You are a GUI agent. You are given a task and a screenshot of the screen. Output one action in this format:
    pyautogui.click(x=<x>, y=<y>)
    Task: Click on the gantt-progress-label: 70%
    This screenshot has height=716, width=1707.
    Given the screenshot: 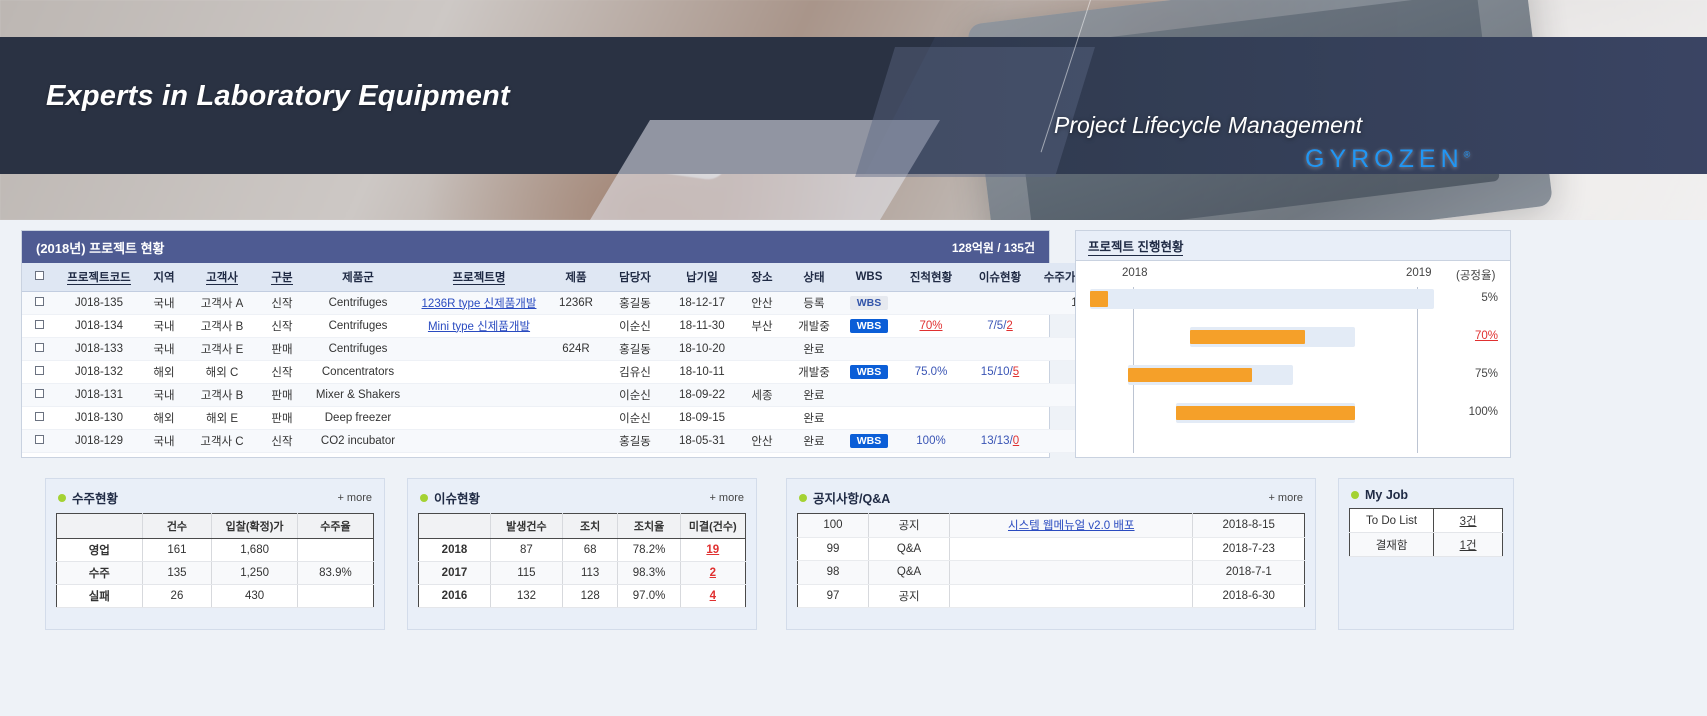 What is the action you would take?
    pyautogui.click(x=1486, y=336)
    